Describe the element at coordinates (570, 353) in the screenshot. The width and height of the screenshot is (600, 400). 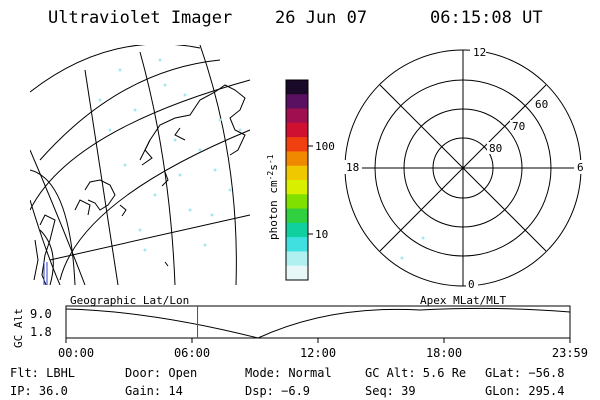
I see `timeline-tick-label: 23:59` at that location.